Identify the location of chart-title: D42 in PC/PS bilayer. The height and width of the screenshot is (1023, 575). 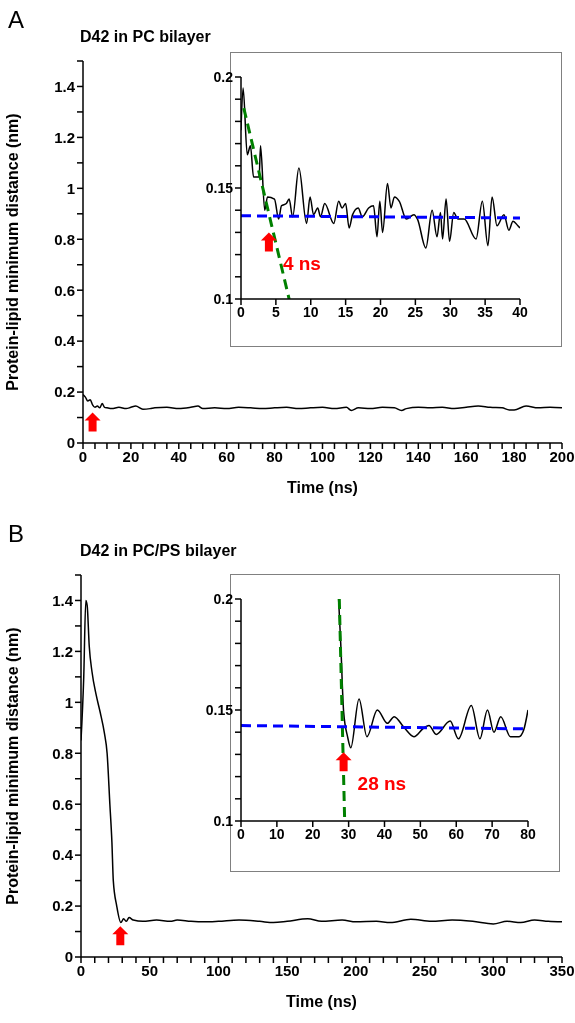
(158, 551).